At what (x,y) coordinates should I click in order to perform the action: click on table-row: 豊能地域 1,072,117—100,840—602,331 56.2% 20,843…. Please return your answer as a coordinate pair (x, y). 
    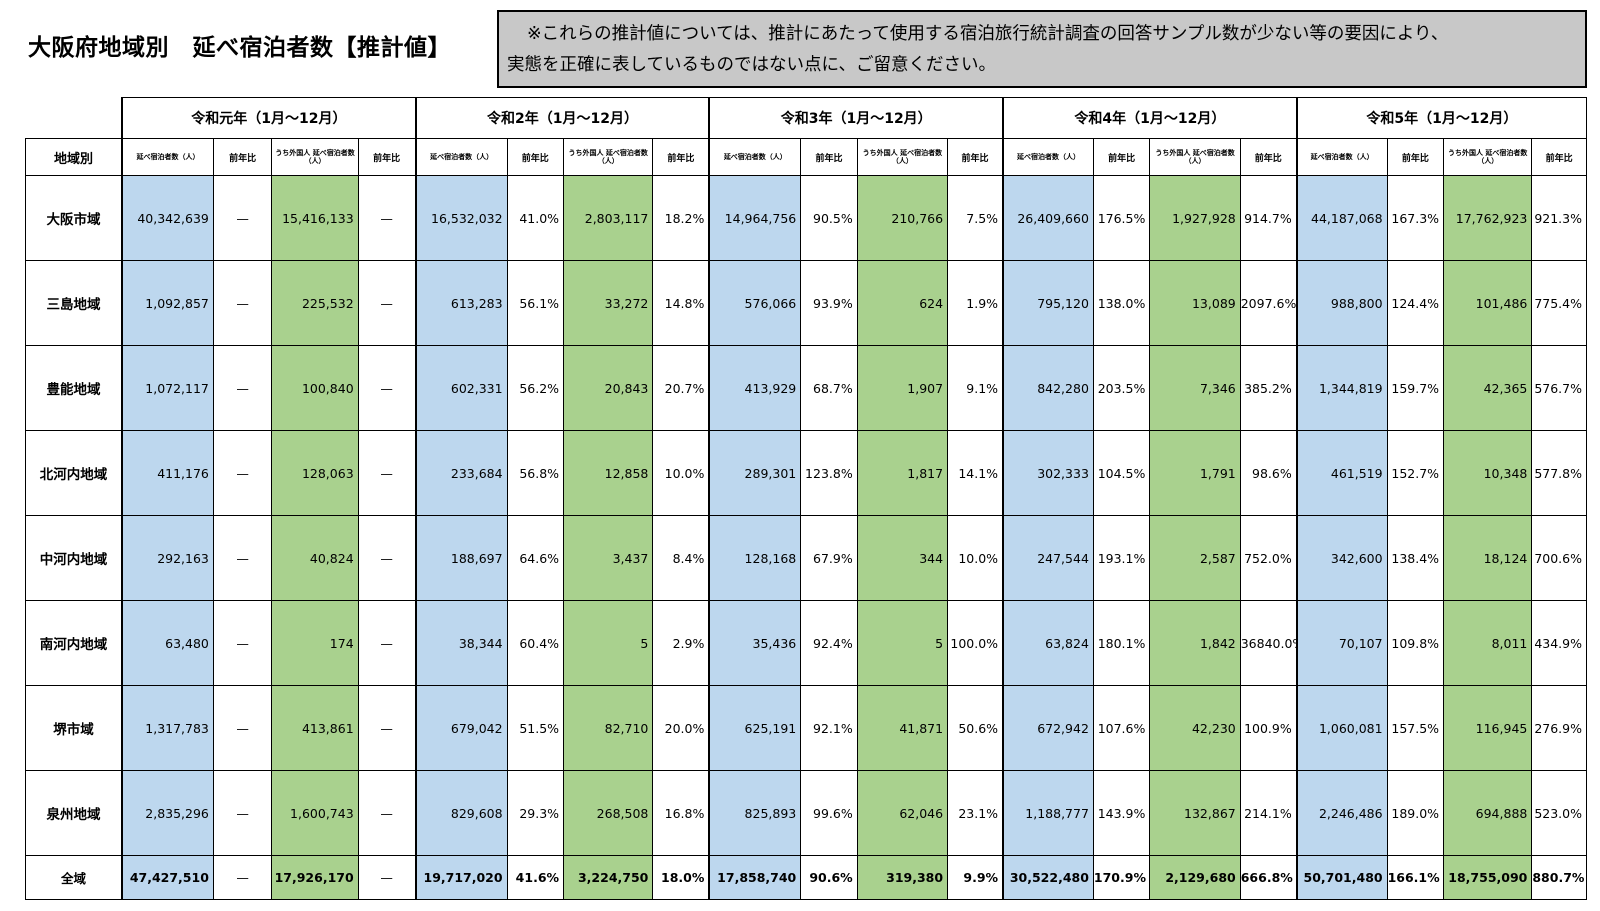
    Looking at the image, I should click on (806, 388).